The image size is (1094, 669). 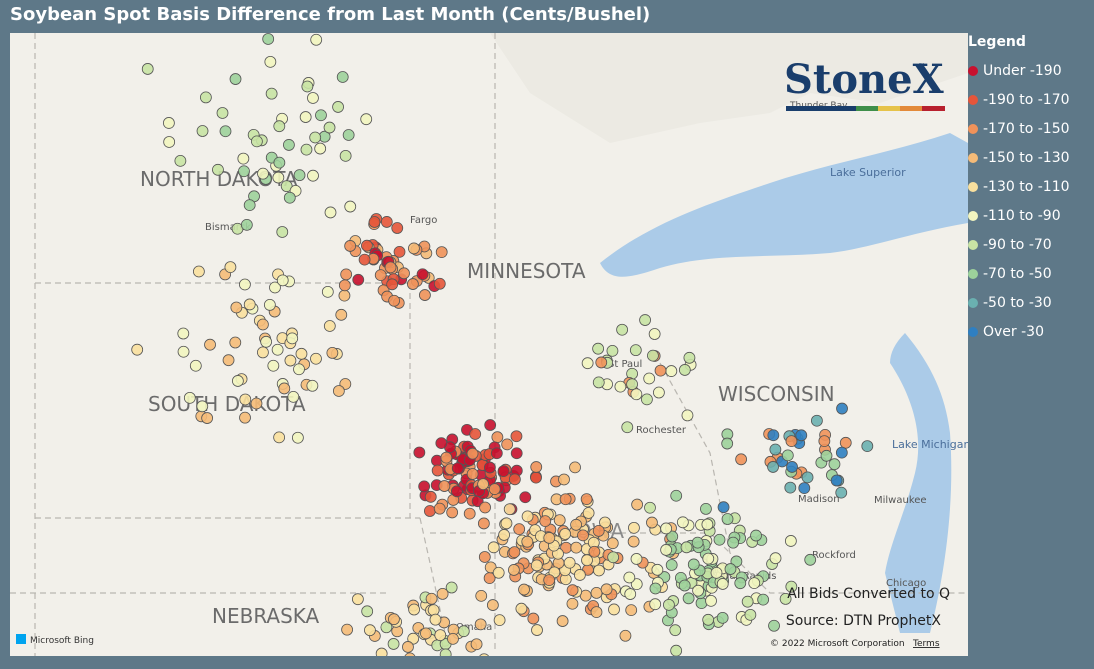 I want to click on legend-item: -90 to -70, so click(x=1019, y=244).